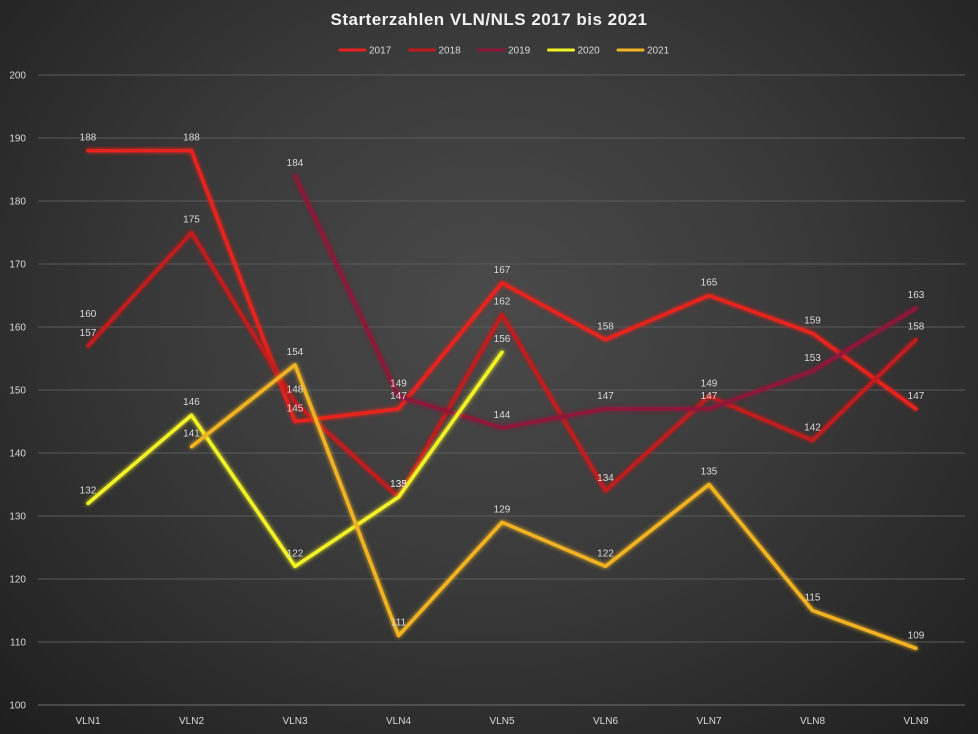 The height and width of the screenshot is (734, 978). Describe the element at coordinates (709, 283) in the screenshot. I see `data-label: 165` at that location.